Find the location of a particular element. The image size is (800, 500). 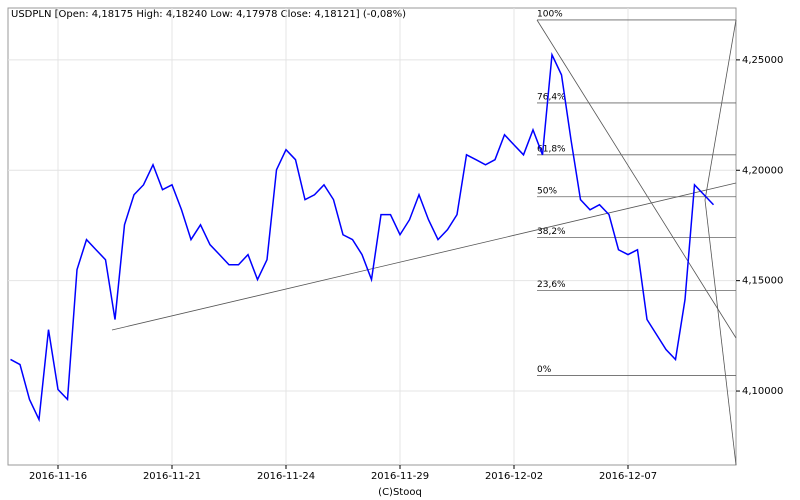

y-tick-label: 4,10000 is located at coordinates (762, 391).